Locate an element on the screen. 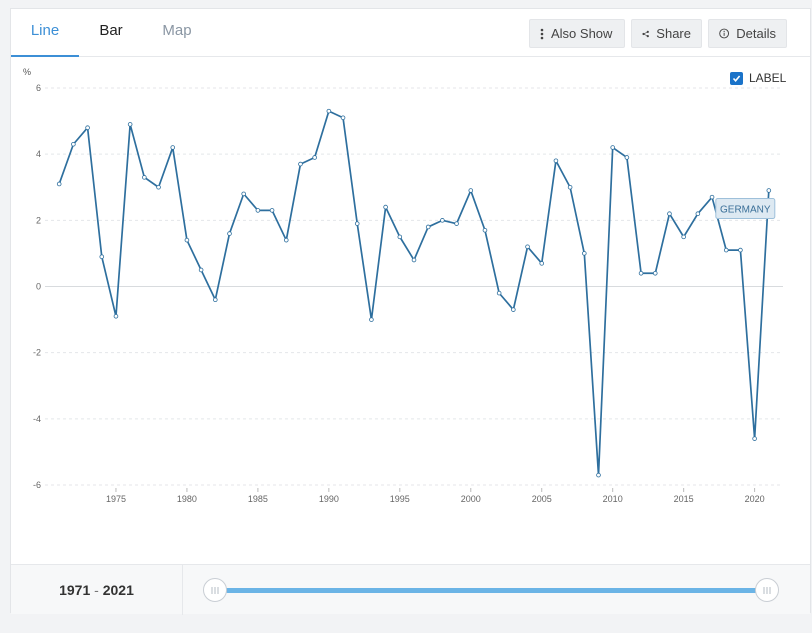  tab-bar: Bar is located at coordinates (111, 30).